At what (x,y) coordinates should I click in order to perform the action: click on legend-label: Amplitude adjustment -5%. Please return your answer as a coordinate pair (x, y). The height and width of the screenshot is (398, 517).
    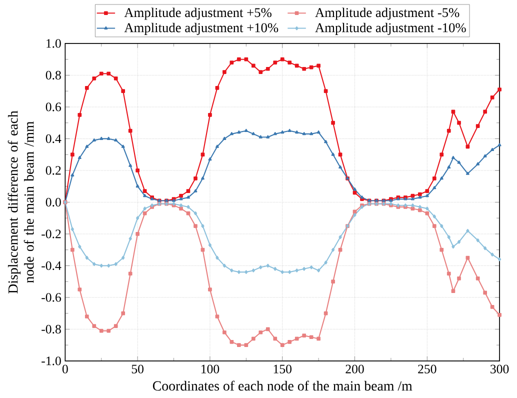
    Looking at the image, I should click on (387, 13).